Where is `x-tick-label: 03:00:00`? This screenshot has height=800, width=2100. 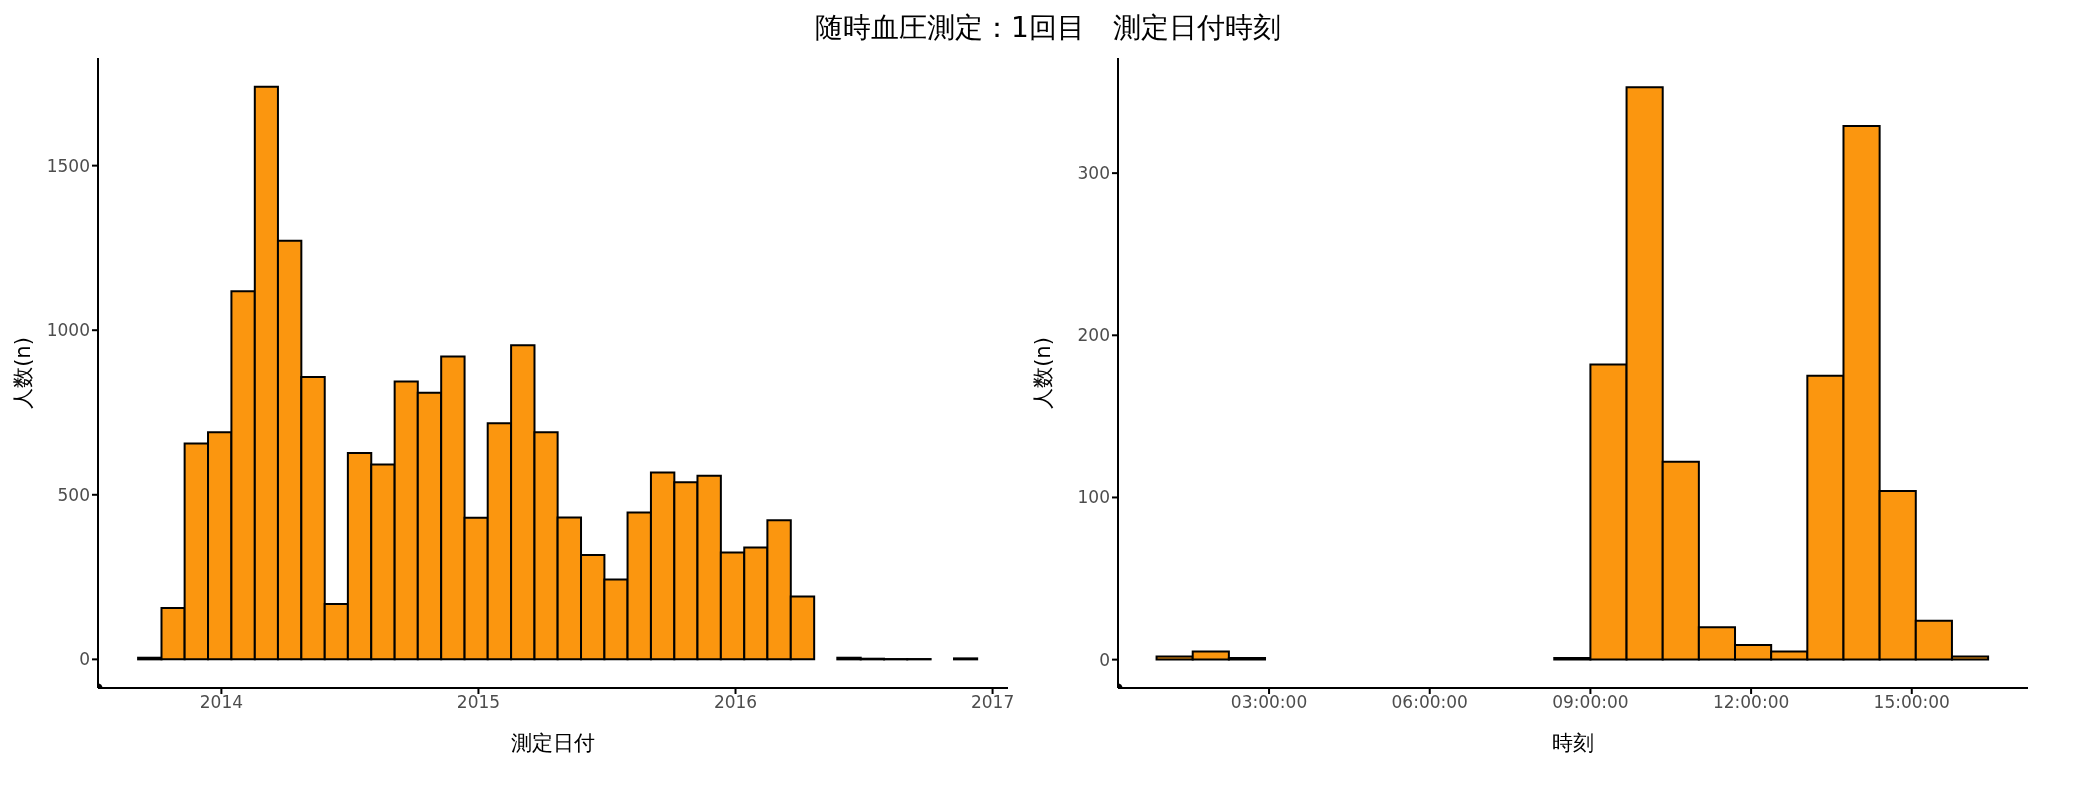 x-tick-label: 03:00:00 is located at coordinates (1269, 702).